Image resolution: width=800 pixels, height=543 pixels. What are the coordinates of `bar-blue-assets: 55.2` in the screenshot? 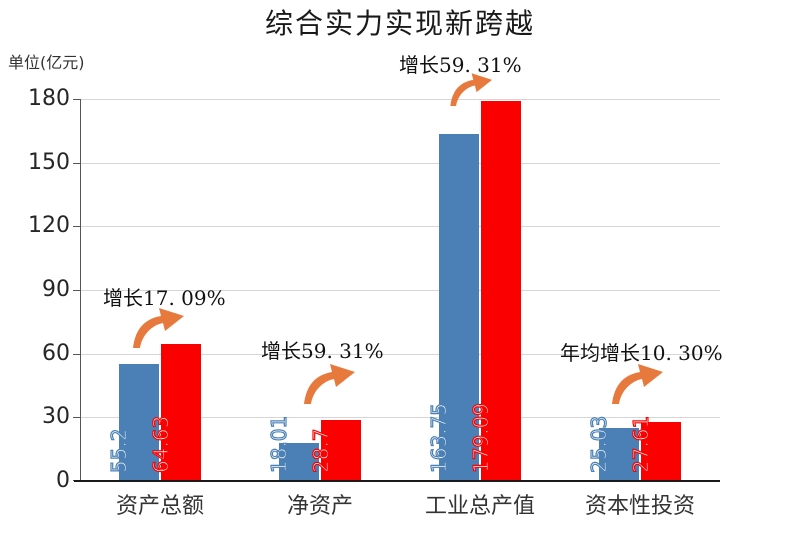 It's located at (132, 422).